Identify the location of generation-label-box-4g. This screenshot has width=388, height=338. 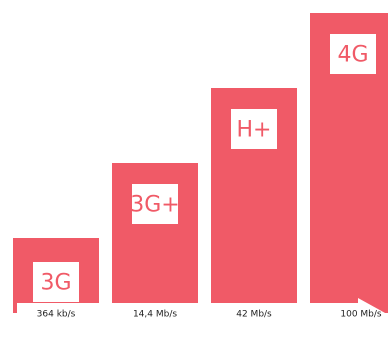
(353, 54).